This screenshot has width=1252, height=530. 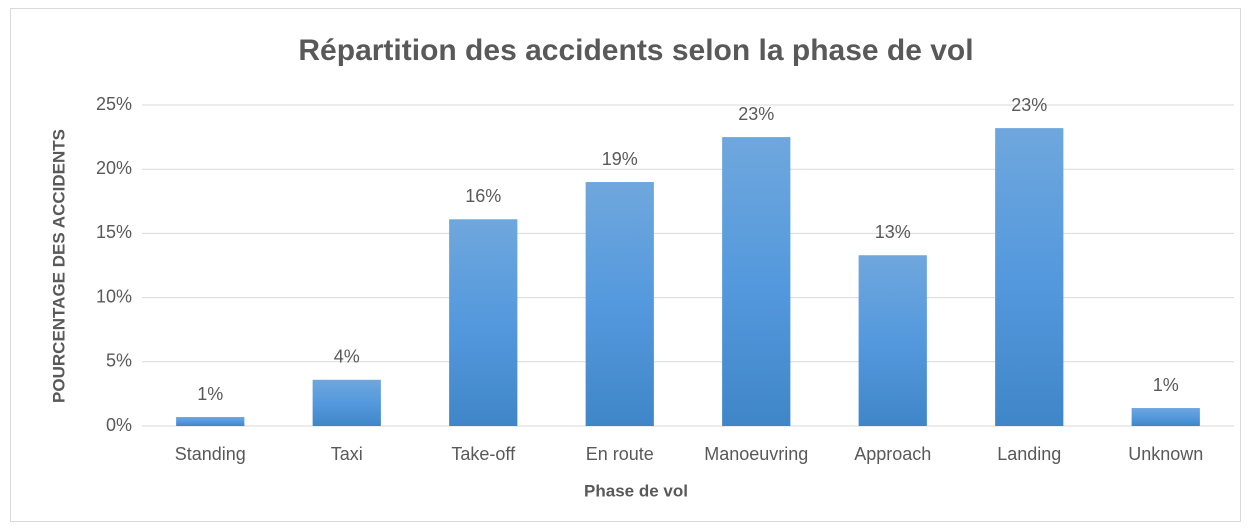 What do you see at coordinates (1029, 454) in the screenshot?
I see `x-tick-label: Landing` at bounding box center [1029, 454].